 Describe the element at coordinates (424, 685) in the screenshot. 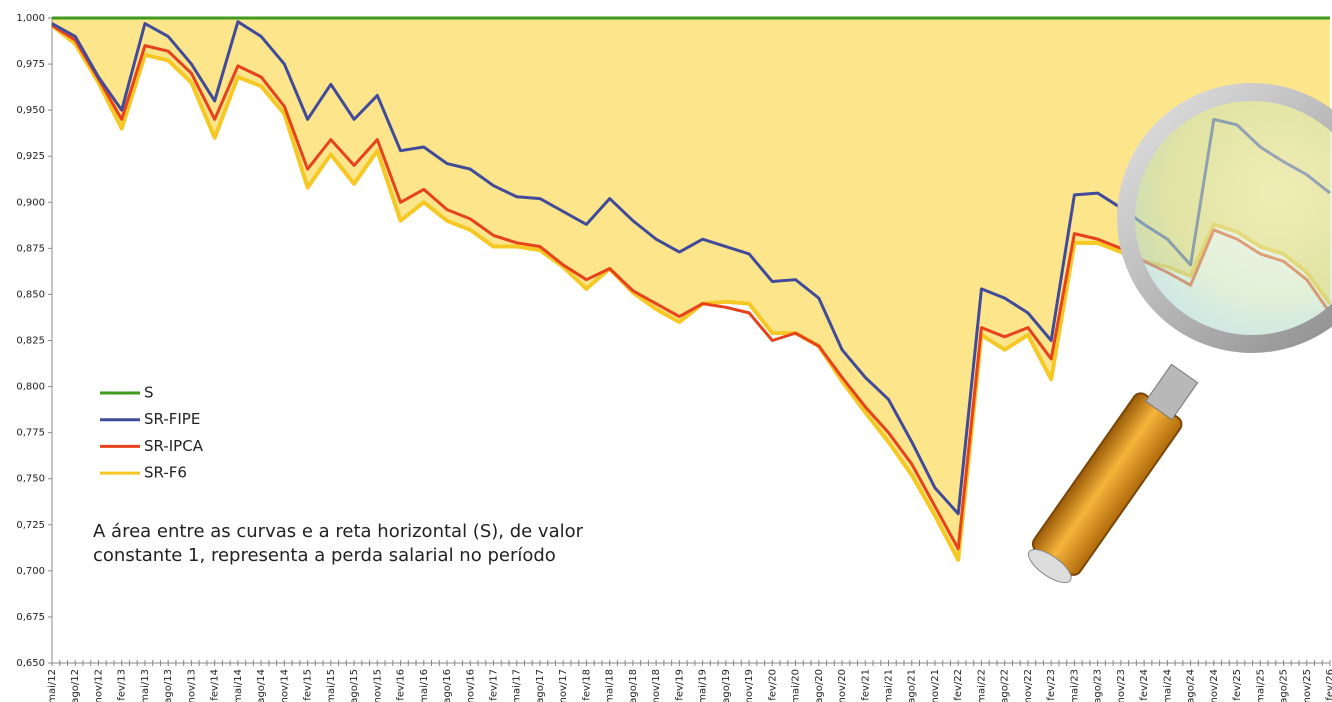

I see `x-tick-label: mai/16` at that location.